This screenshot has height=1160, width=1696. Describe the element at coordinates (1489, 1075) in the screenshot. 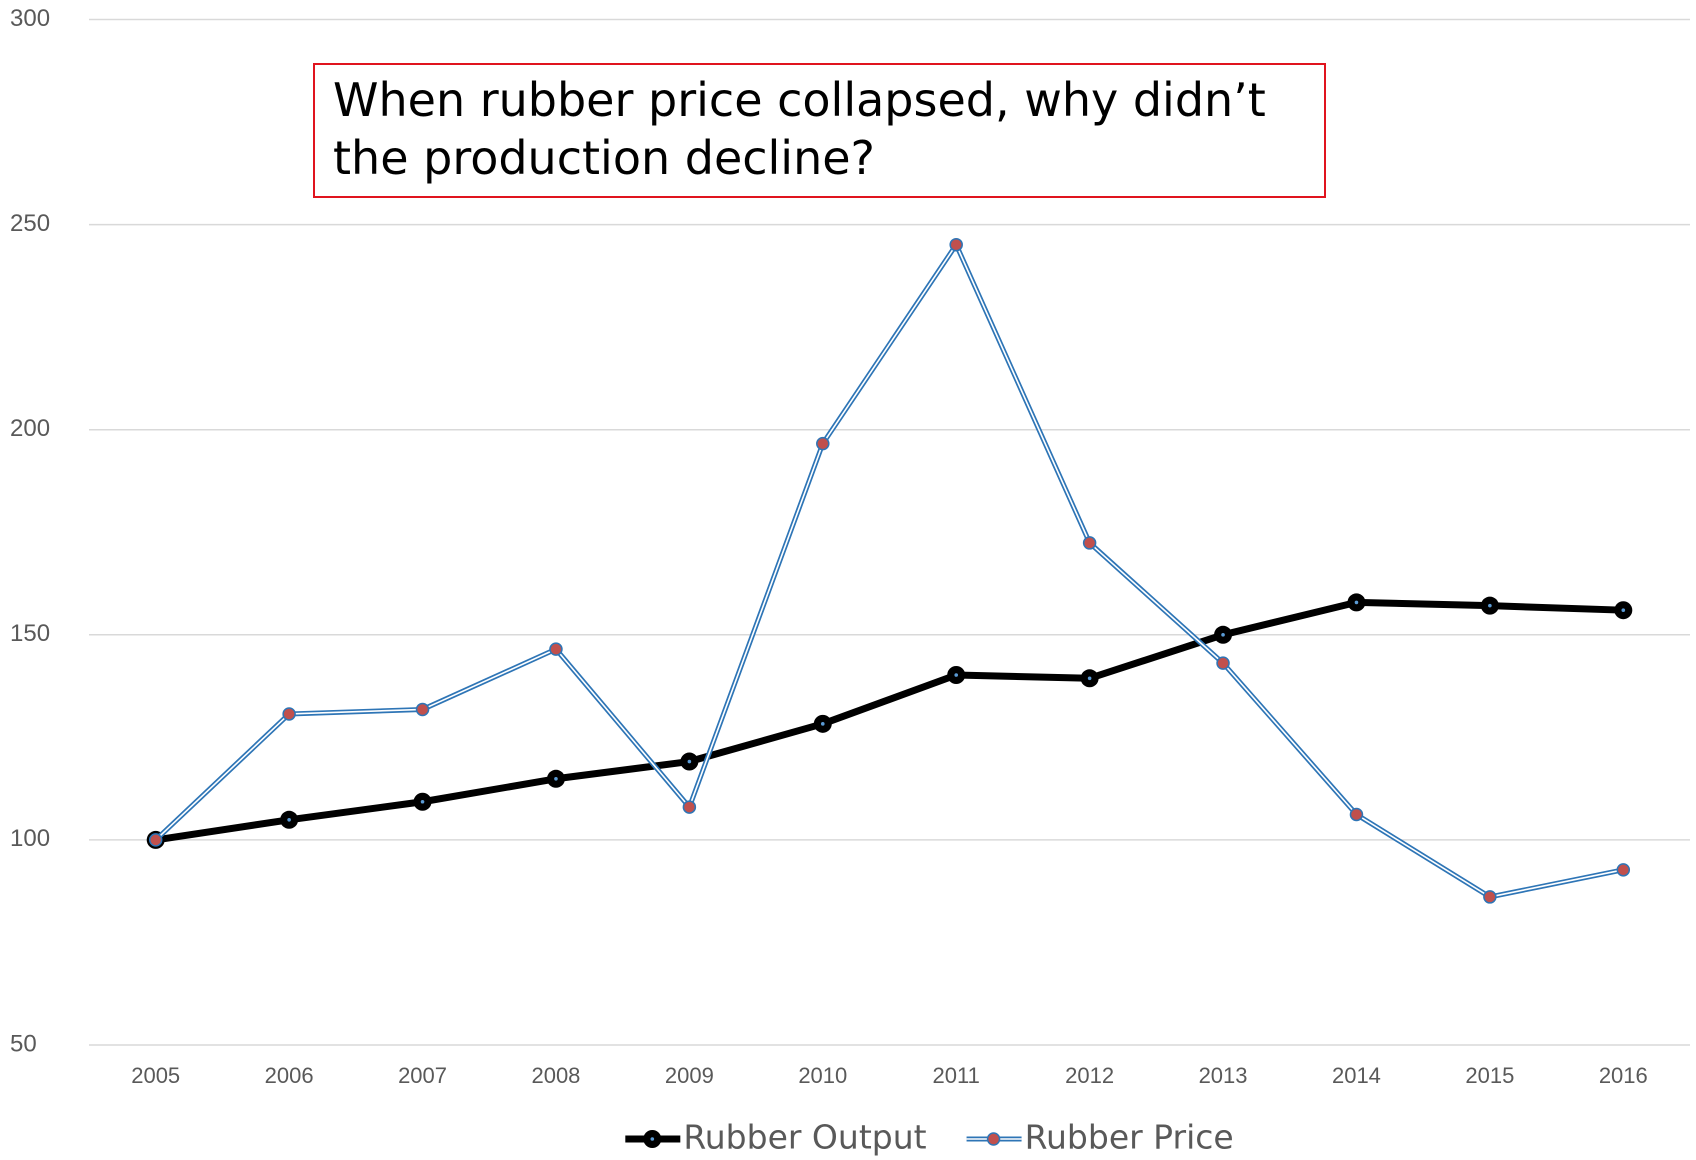

I see `x-tick-label: 2015` at that location.